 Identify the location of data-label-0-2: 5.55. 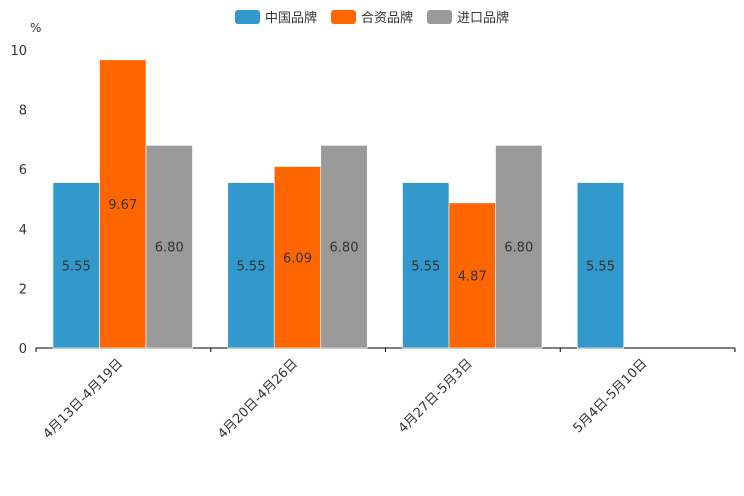
(425, 266).